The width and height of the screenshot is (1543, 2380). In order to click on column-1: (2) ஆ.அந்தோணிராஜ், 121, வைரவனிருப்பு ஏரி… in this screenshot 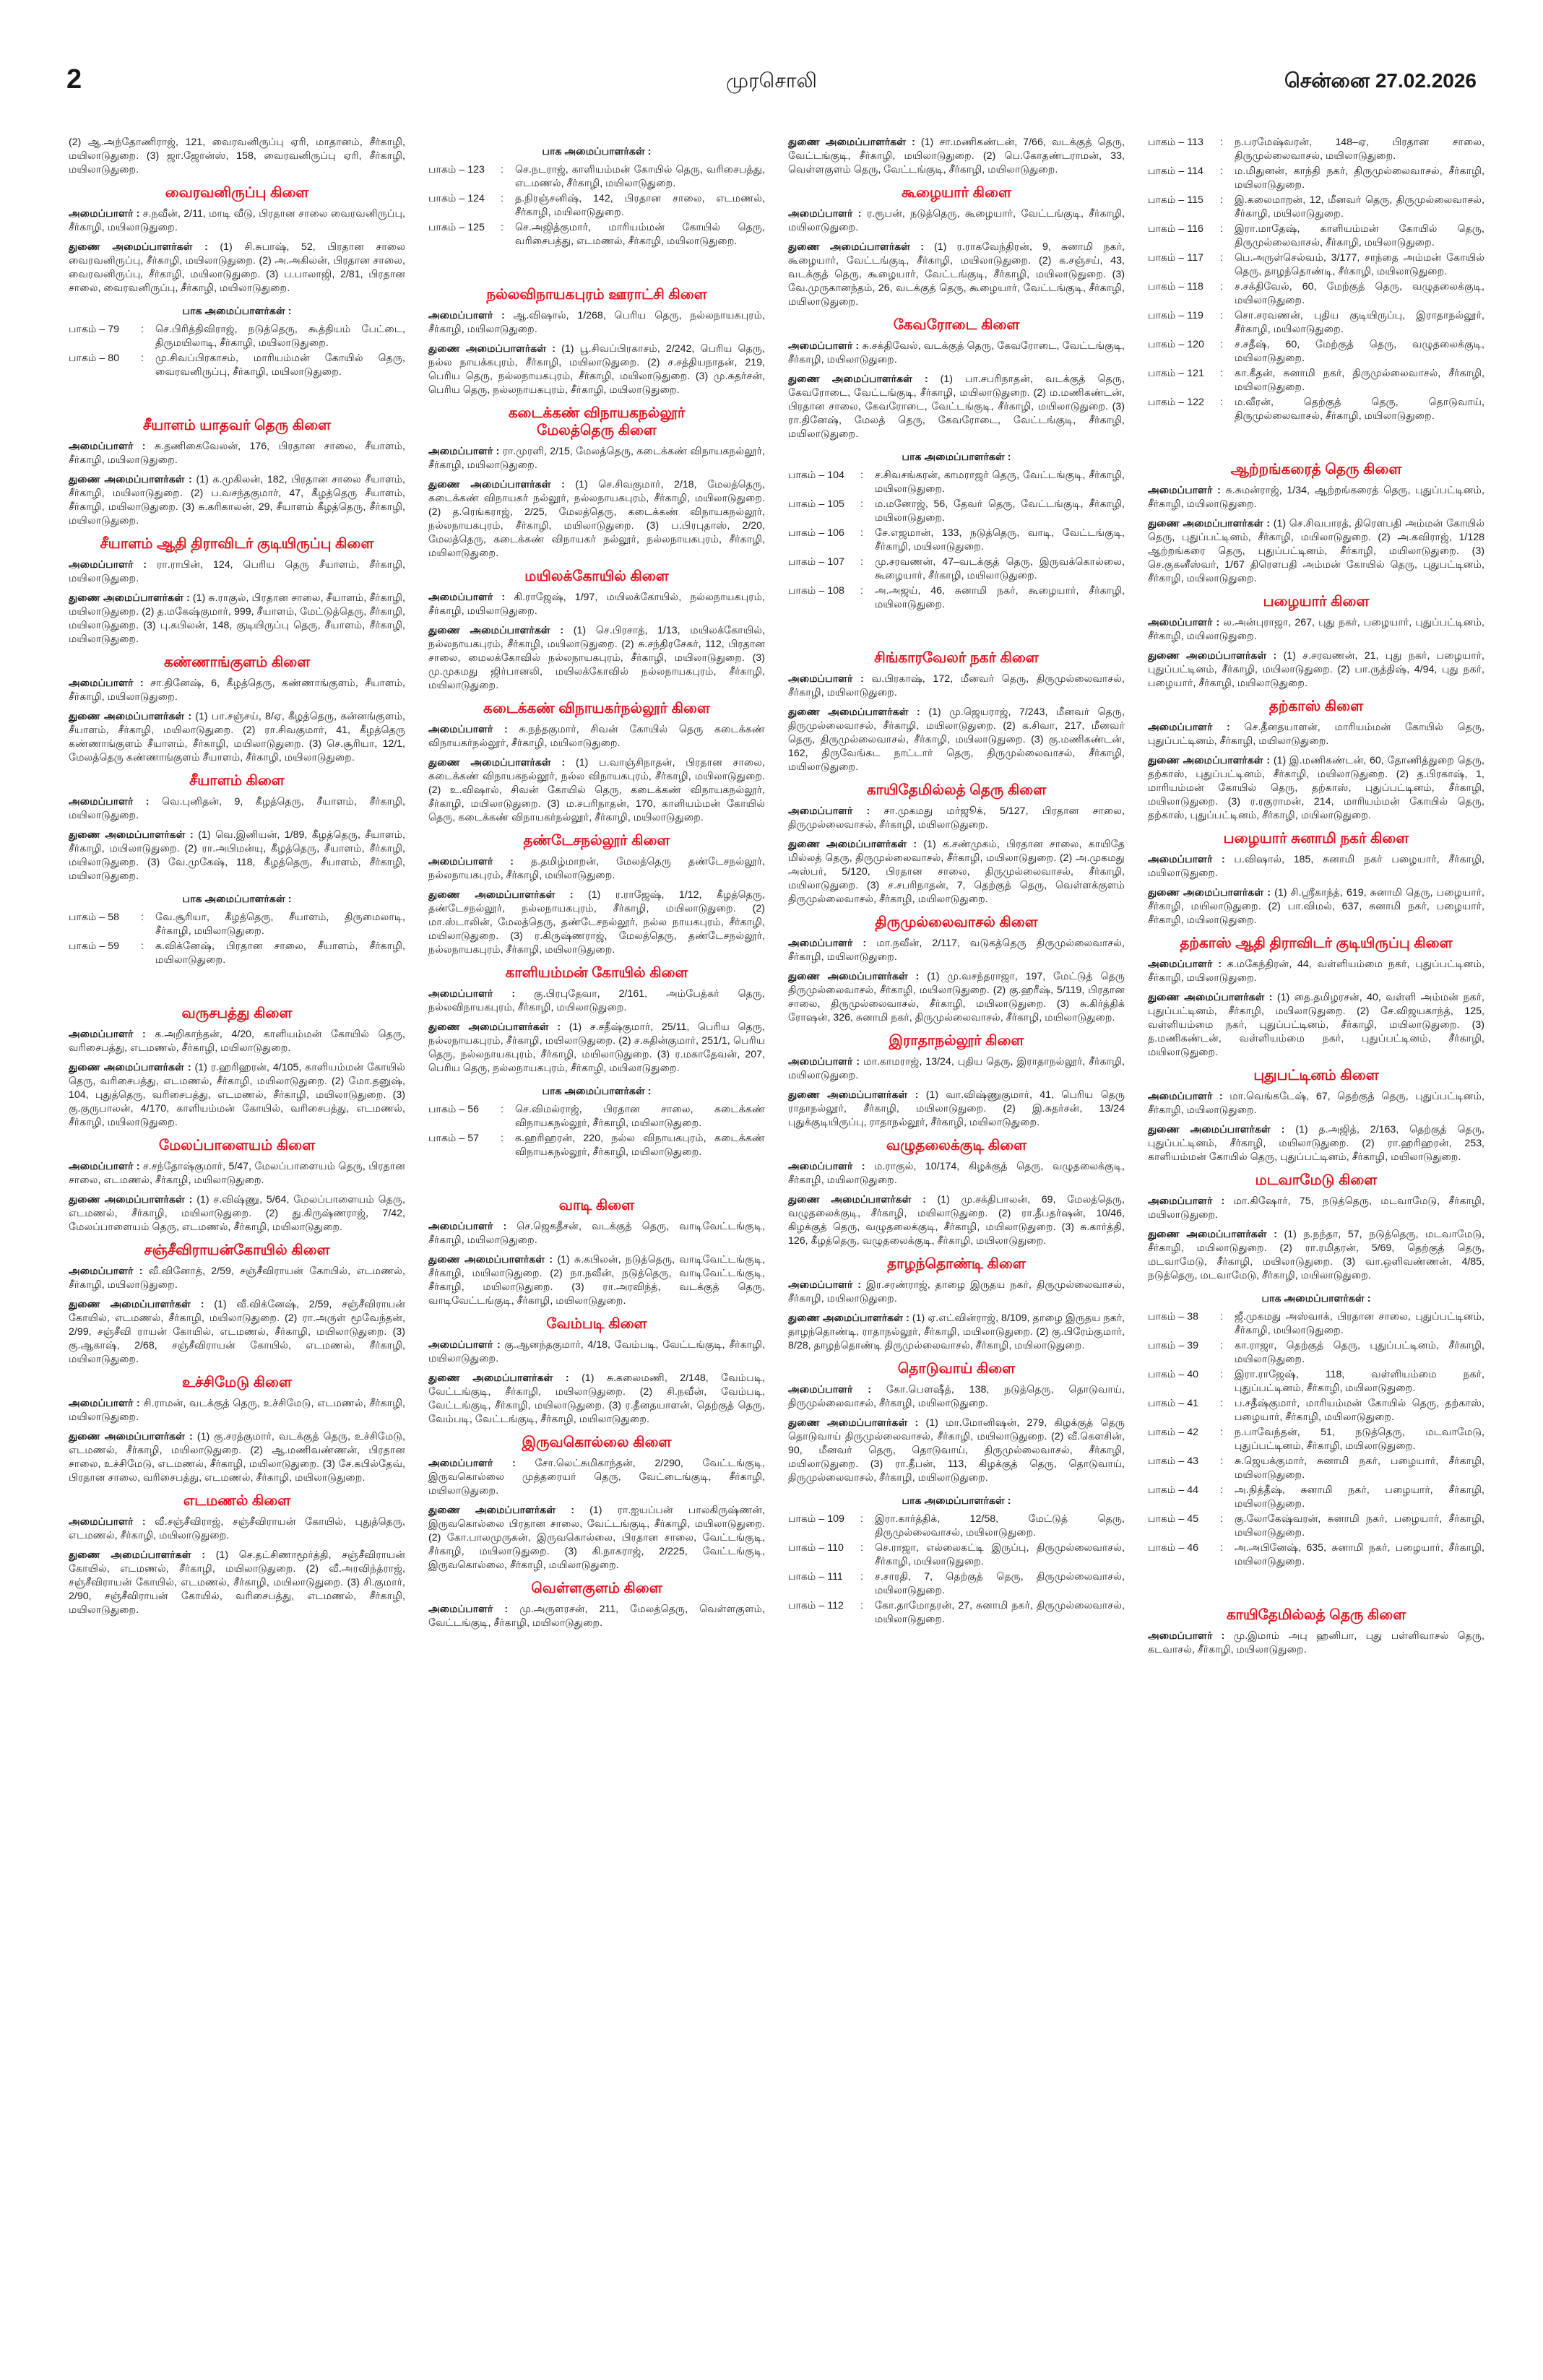, I will do `click(237, 899)`.